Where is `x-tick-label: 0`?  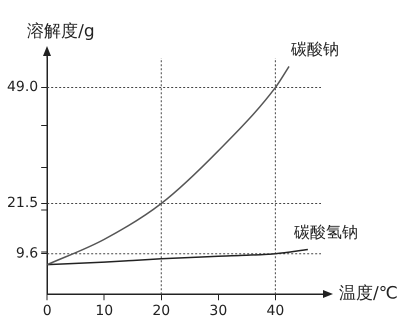 x-tick-label: 0 is located at coordinates (47, 311).